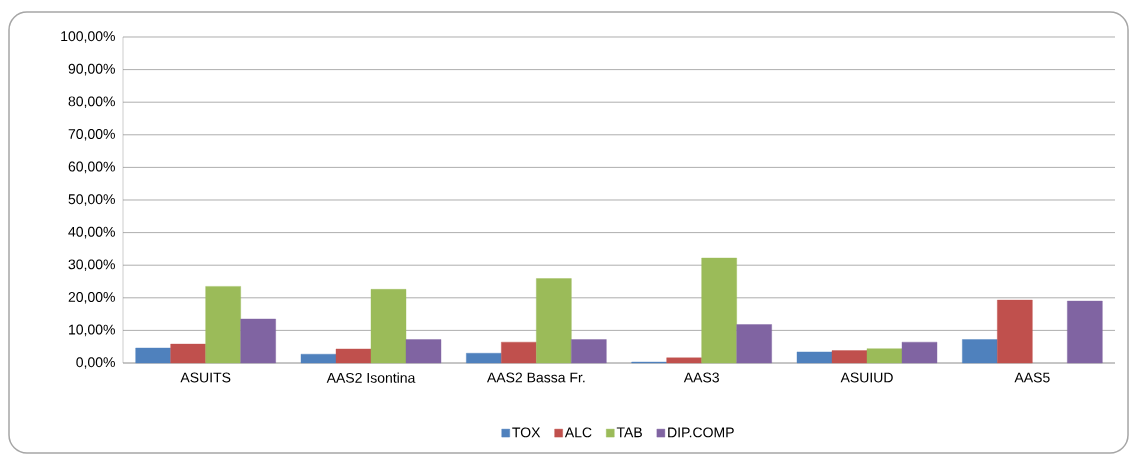 This screenshot has width=1131, height=455. What do you see at coordinates (1032, 377) in the screenshot?
I see `x-tick-label: AAS5` at bounding box center [1032, 377].